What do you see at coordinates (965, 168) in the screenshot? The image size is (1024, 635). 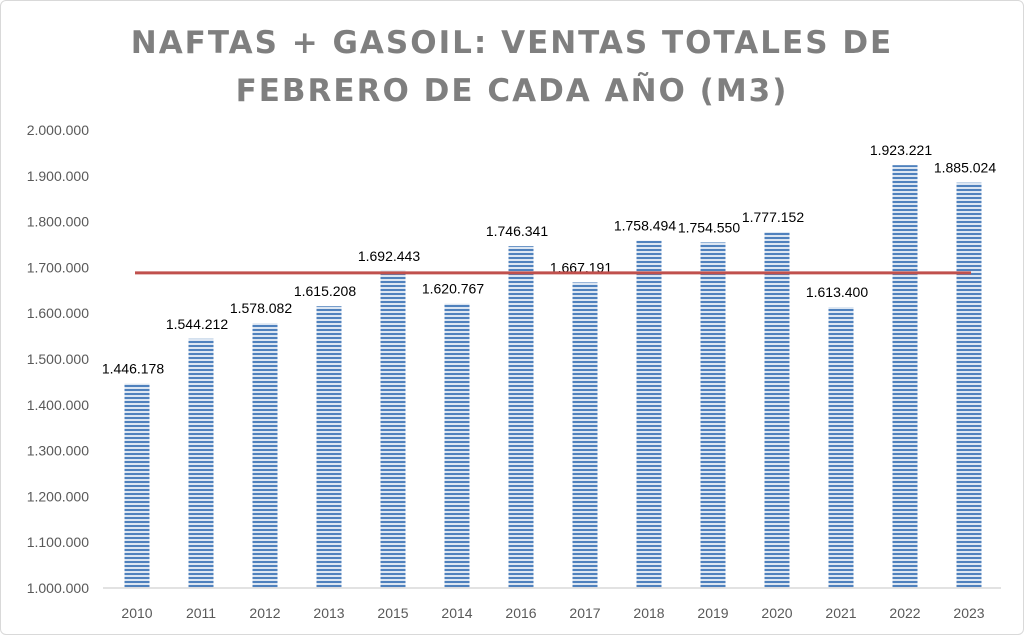 I see `data-label-2023: 1.885.024` at bounding box center [965, 168].